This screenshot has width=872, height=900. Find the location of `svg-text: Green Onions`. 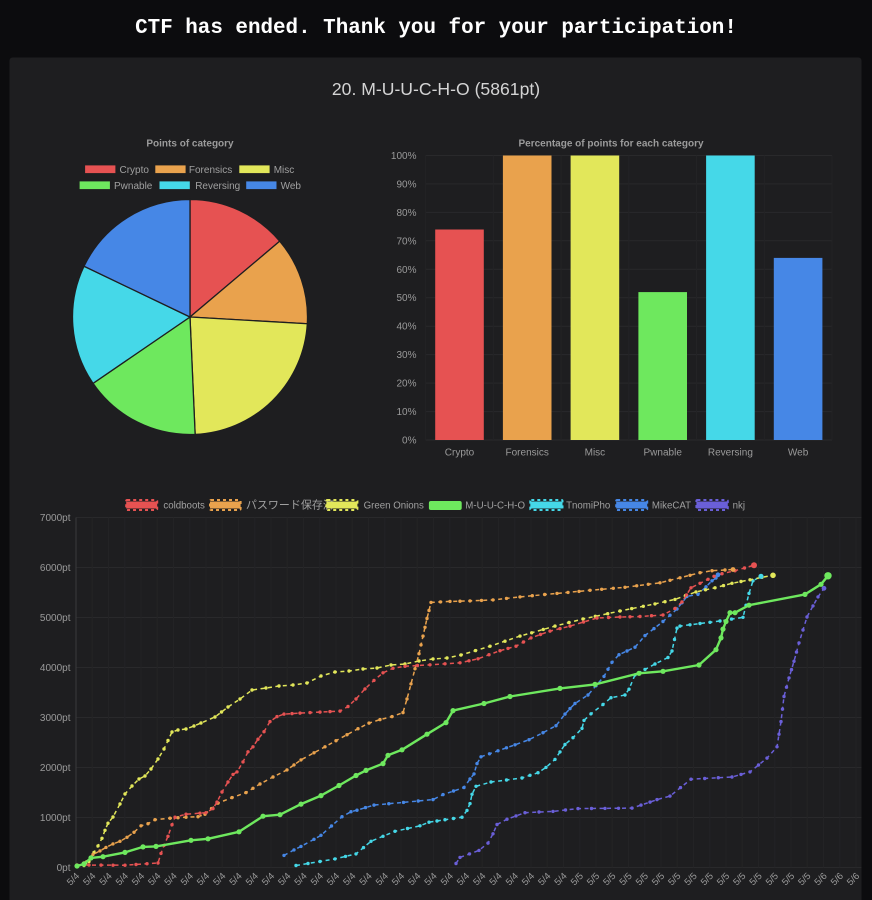

svg-text: Green Onions is located at coordinates (394, 506).